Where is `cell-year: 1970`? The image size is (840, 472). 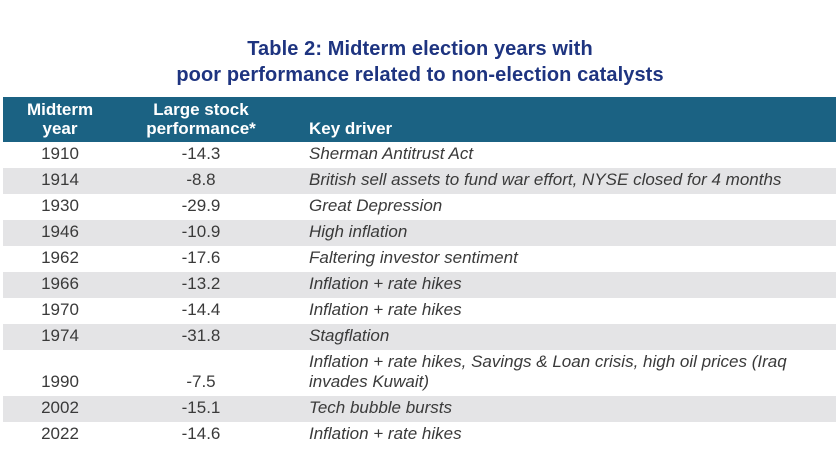 cell-year: 1970 is located at coordinates (60, 309).